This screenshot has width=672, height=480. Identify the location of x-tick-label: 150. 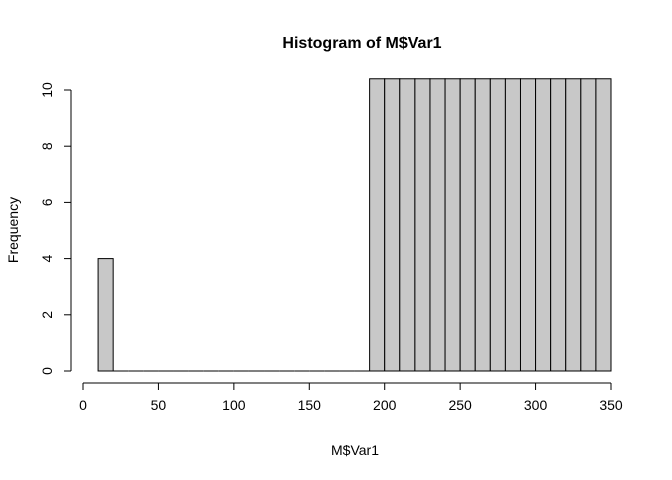
(310, 405).